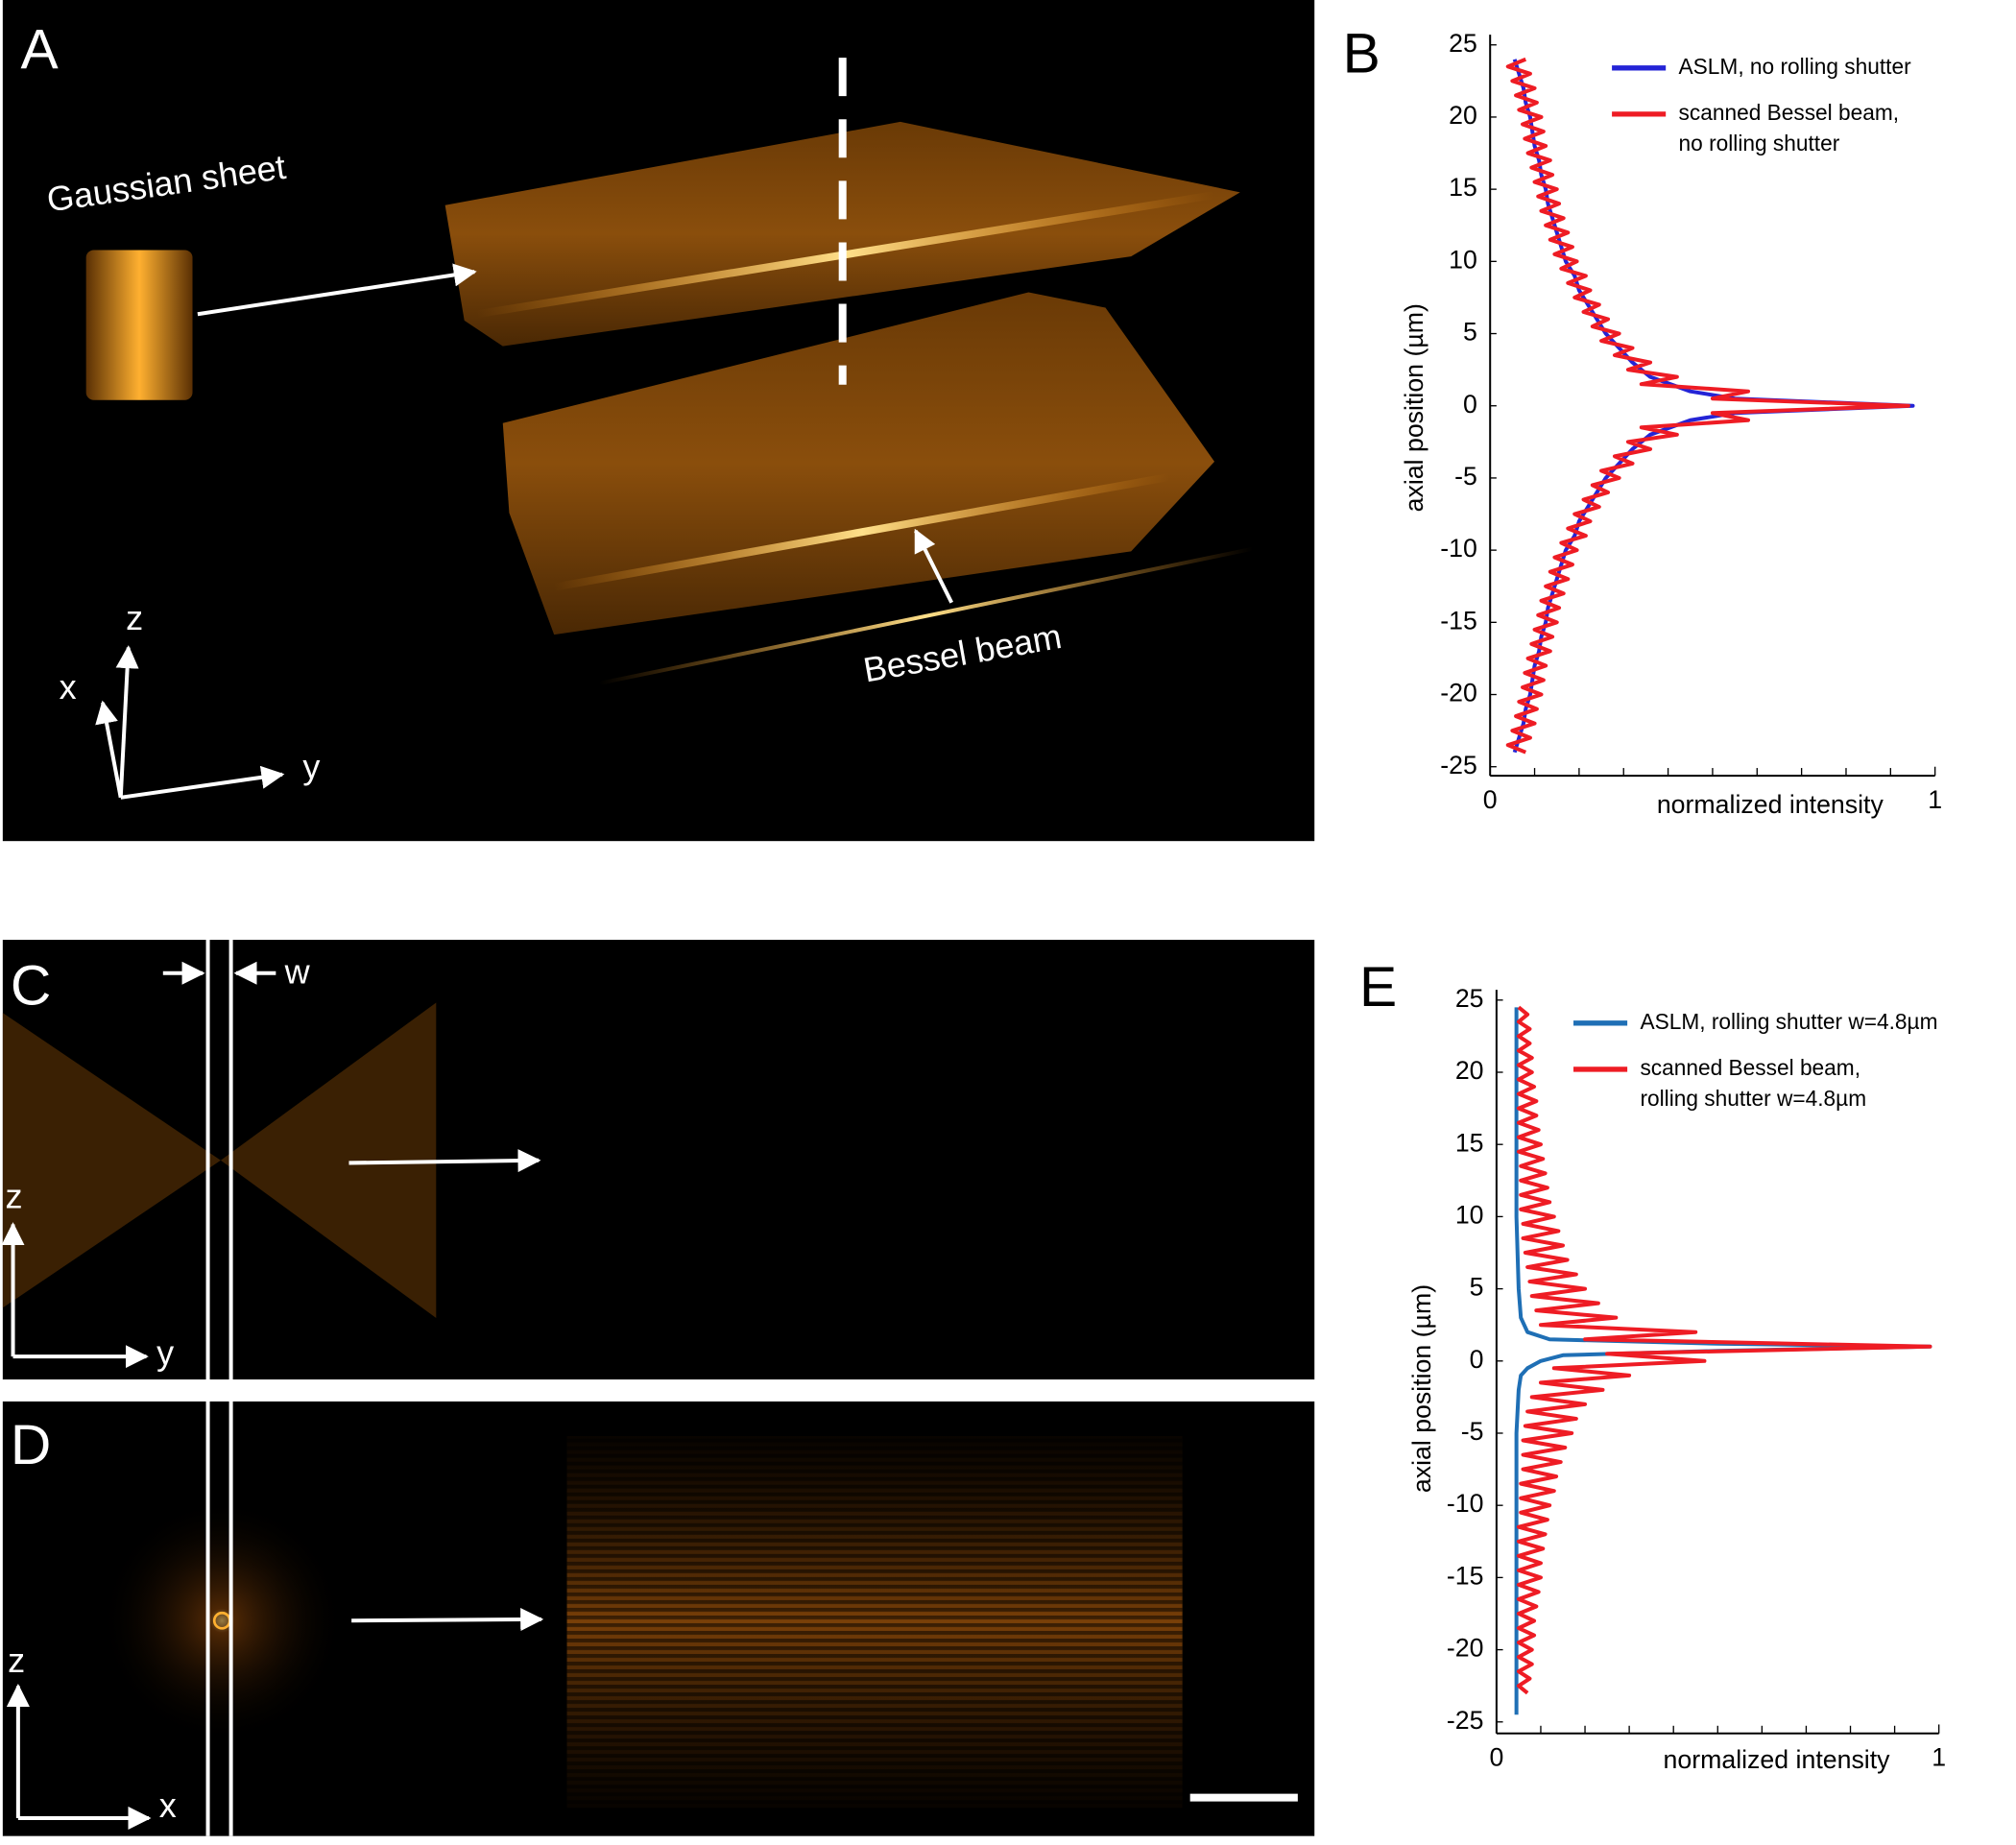 The width and height of the screenshot is (2016, 1845). What do you see at coordinates (1796, 66) in the screenshot?
I see `legend-label: ASLM, no rolling shutter` at bounding box center [1796, 66].